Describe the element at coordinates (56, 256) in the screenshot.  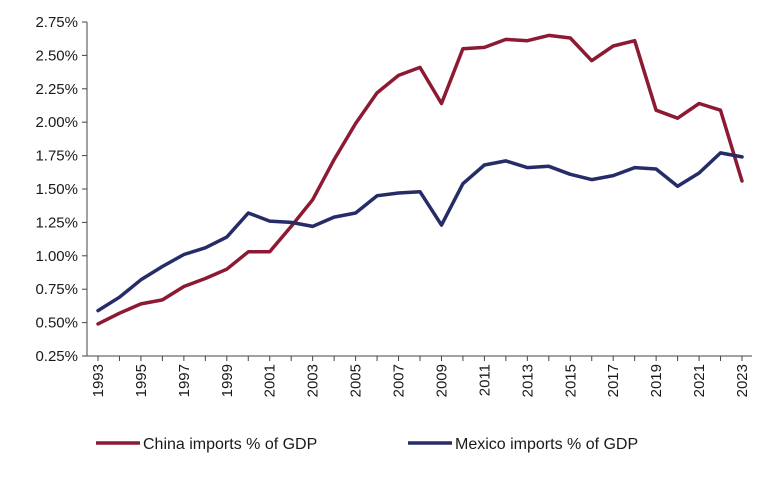
I see `y-tick-label: 1.00%` at that location.